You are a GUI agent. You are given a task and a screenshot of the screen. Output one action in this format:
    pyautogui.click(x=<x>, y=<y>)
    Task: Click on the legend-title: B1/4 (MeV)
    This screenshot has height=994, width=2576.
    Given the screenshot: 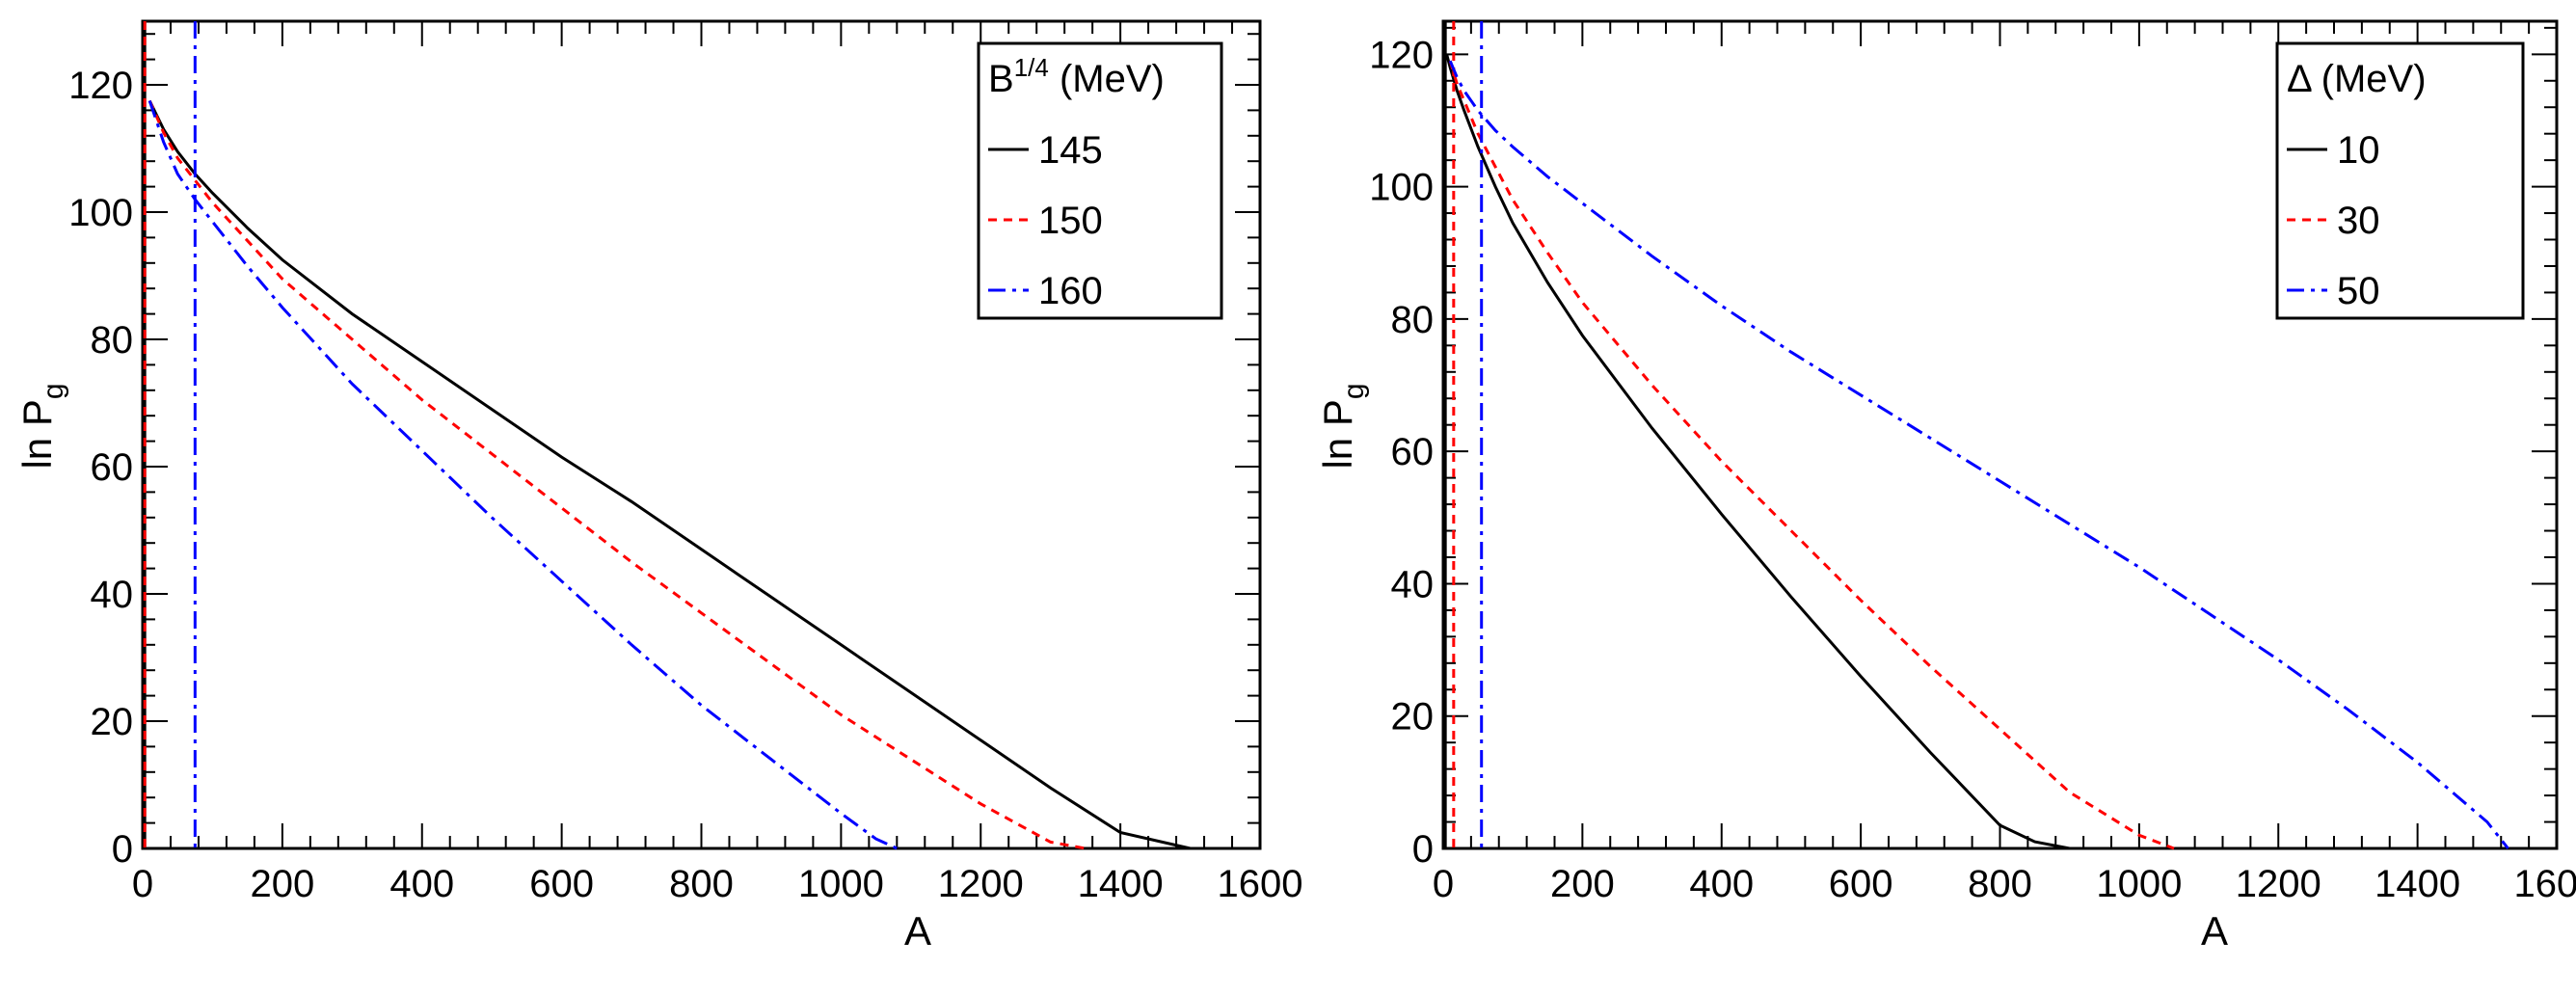 What is the action you would take?
    pyautogui.click(x=1077, y=76)
    